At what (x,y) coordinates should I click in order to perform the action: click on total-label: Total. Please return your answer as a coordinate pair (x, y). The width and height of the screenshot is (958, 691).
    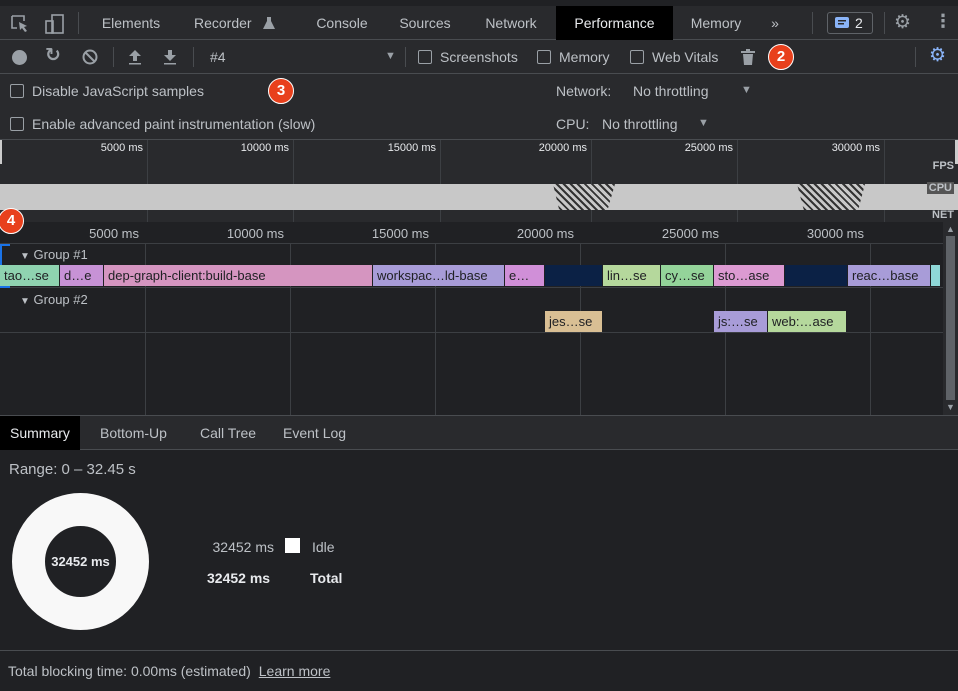
    Looking at the image, I should click on (326, 578).